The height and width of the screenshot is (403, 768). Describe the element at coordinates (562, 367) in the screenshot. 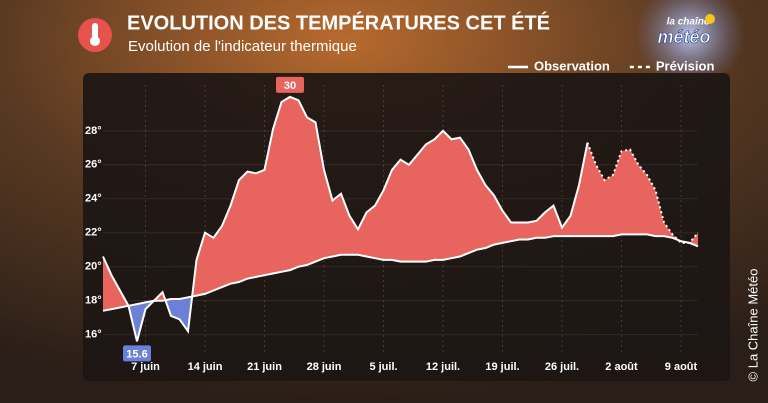

I see `x-tick-label: 26 juil.` at that location.